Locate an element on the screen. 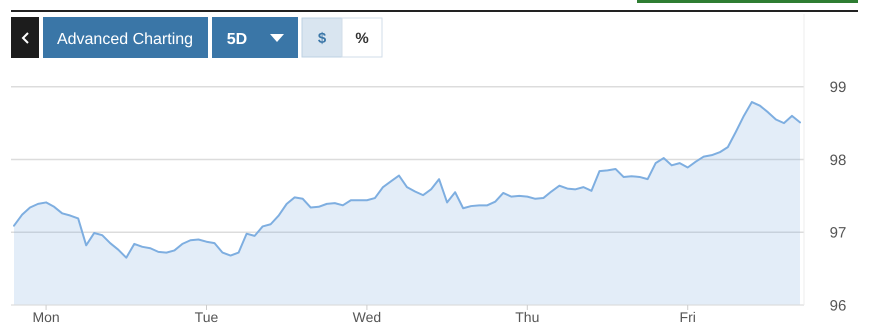 The image size is (870, 329). percent-toggle: % is located at coordinates (362, 38).